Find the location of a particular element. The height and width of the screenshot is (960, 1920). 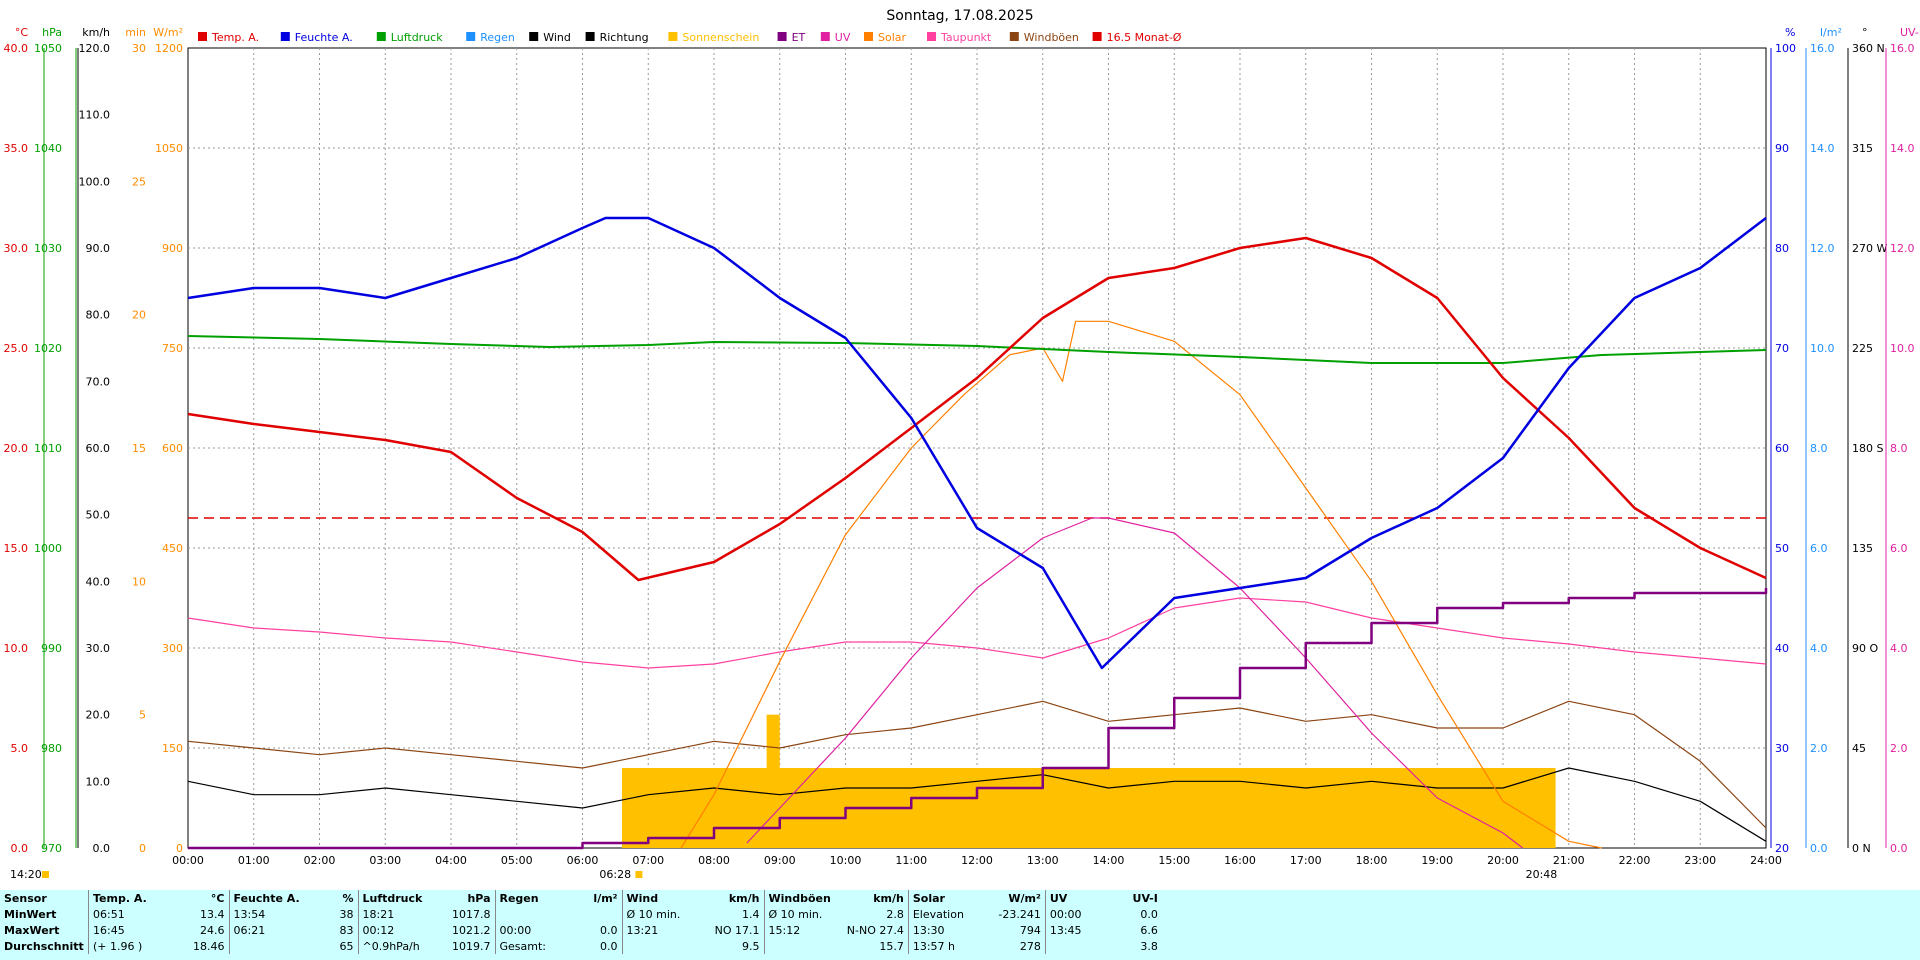

right-axis-tick: 40 is located at coordinates (1782, 648).